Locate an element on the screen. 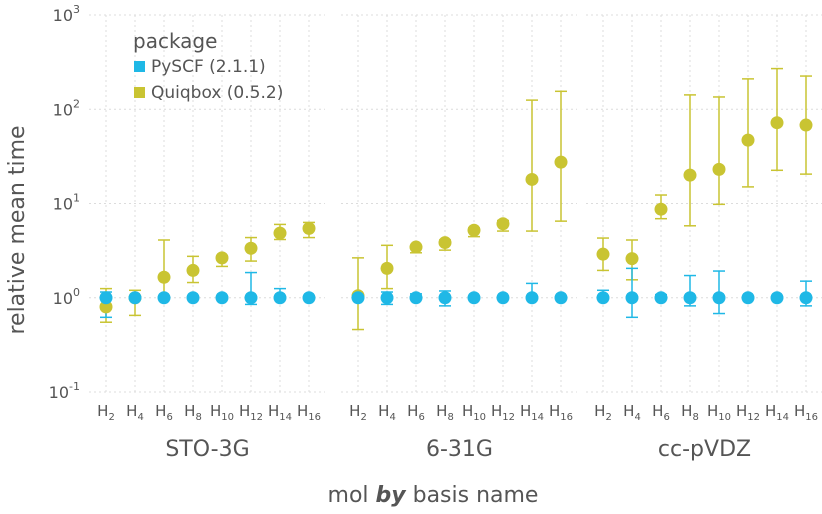 Image resolution: width=822 pixels, height=514 pixels. legend-title: package is located at coordinates (175, 41).